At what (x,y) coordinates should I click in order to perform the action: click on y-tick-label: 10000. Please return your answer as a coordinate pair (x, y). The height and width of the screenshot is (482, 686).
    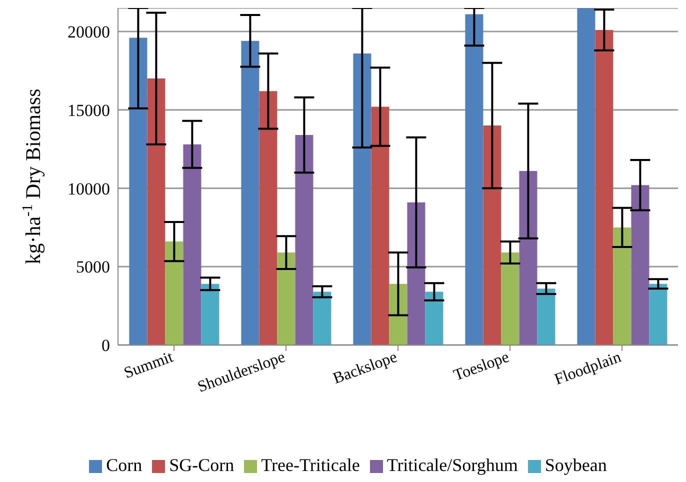
    Looking at the image, I should click on (89, 188).